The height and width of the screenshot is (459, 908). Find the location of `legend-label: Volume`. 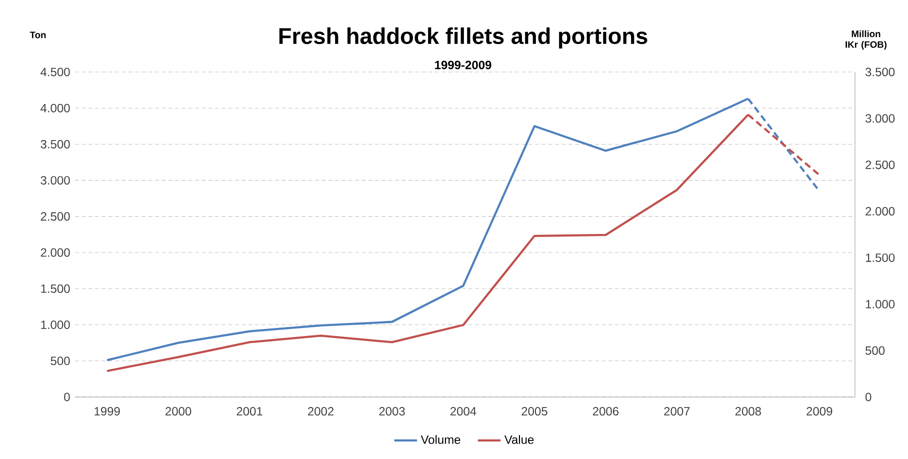

legend-label: Volume is located at coordinates (440, 439).